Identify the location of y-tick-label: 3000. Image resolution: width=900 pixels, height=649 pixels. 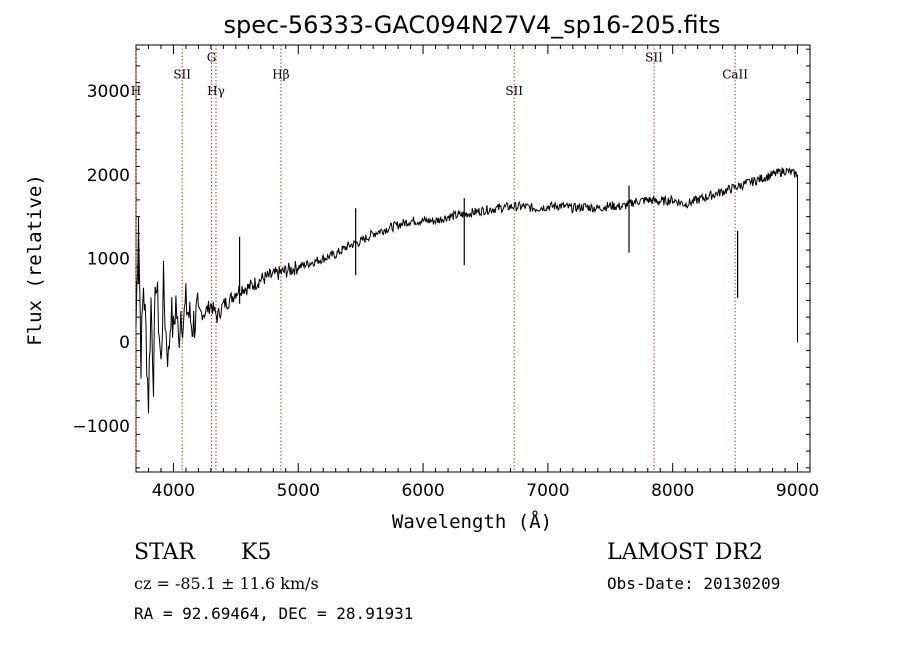
(108, 92).